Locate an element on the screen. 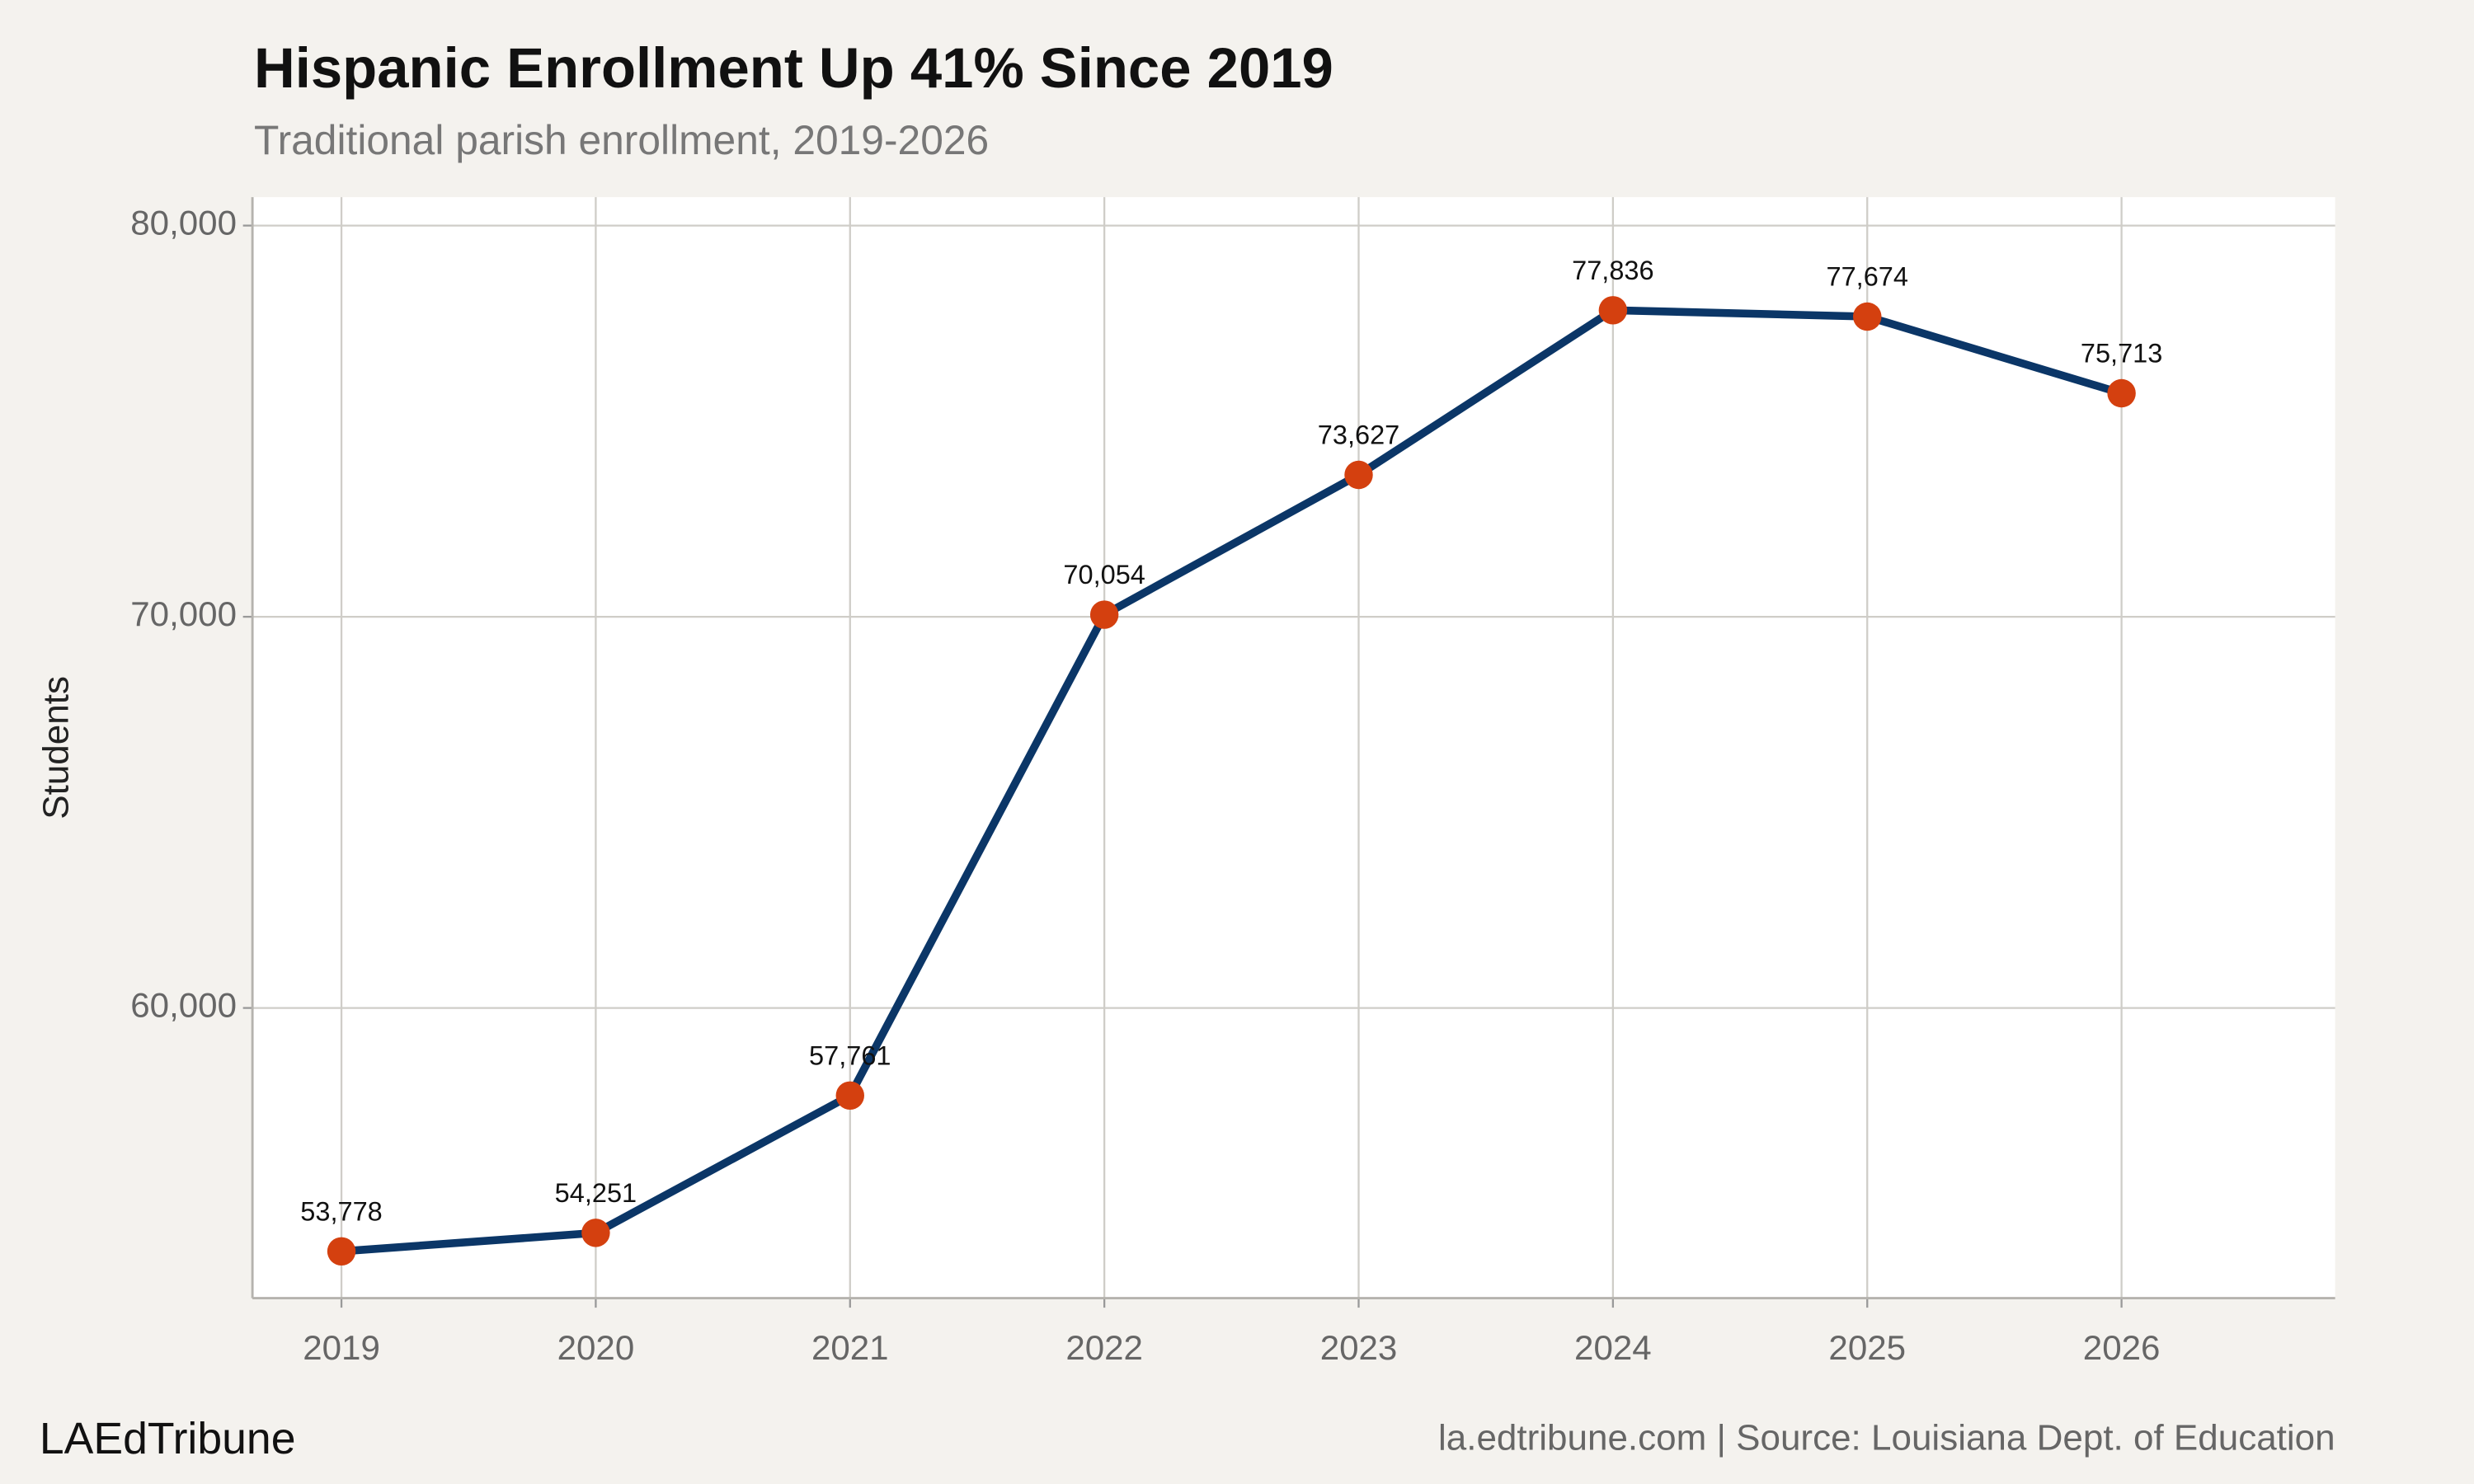  data-label: 57,761 is located at coordinates (850, 1056).